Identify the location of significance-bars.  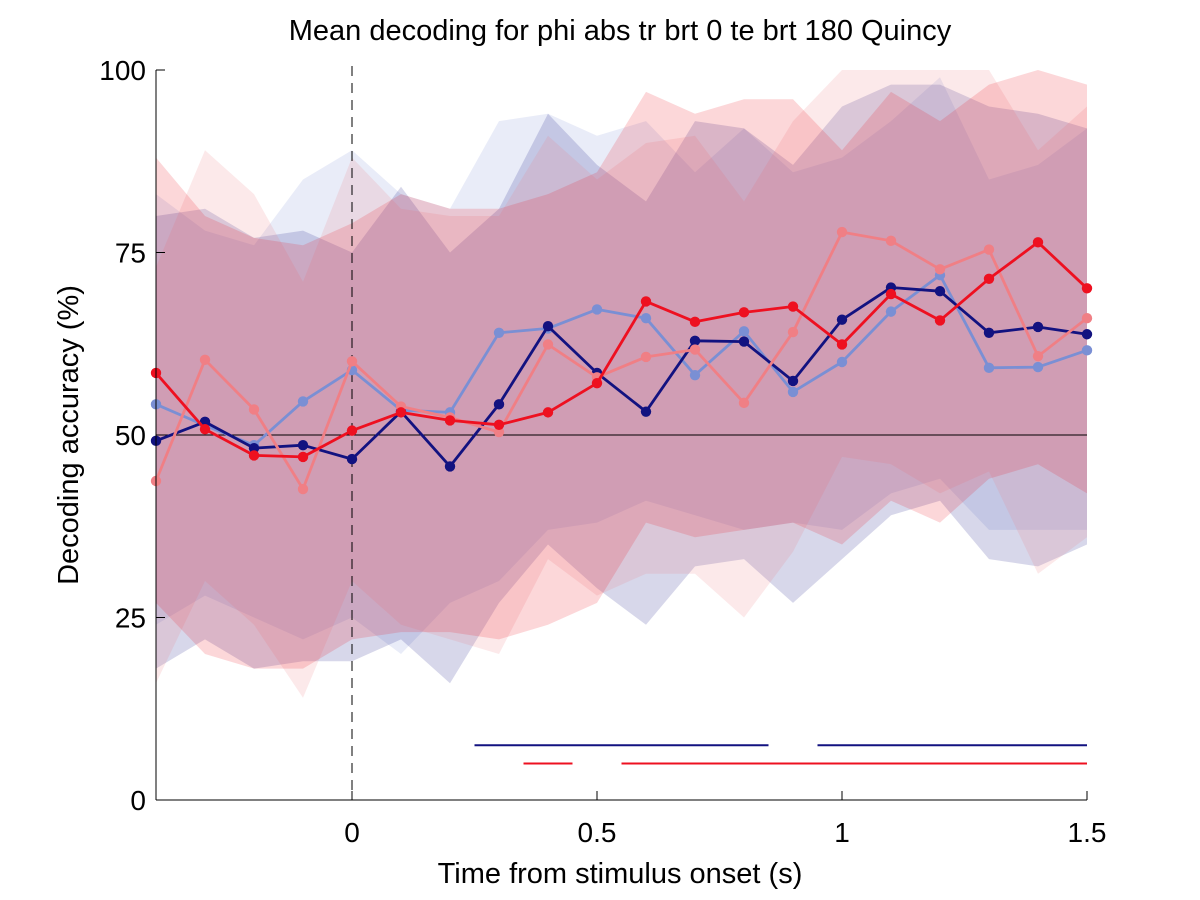
(780, 754).